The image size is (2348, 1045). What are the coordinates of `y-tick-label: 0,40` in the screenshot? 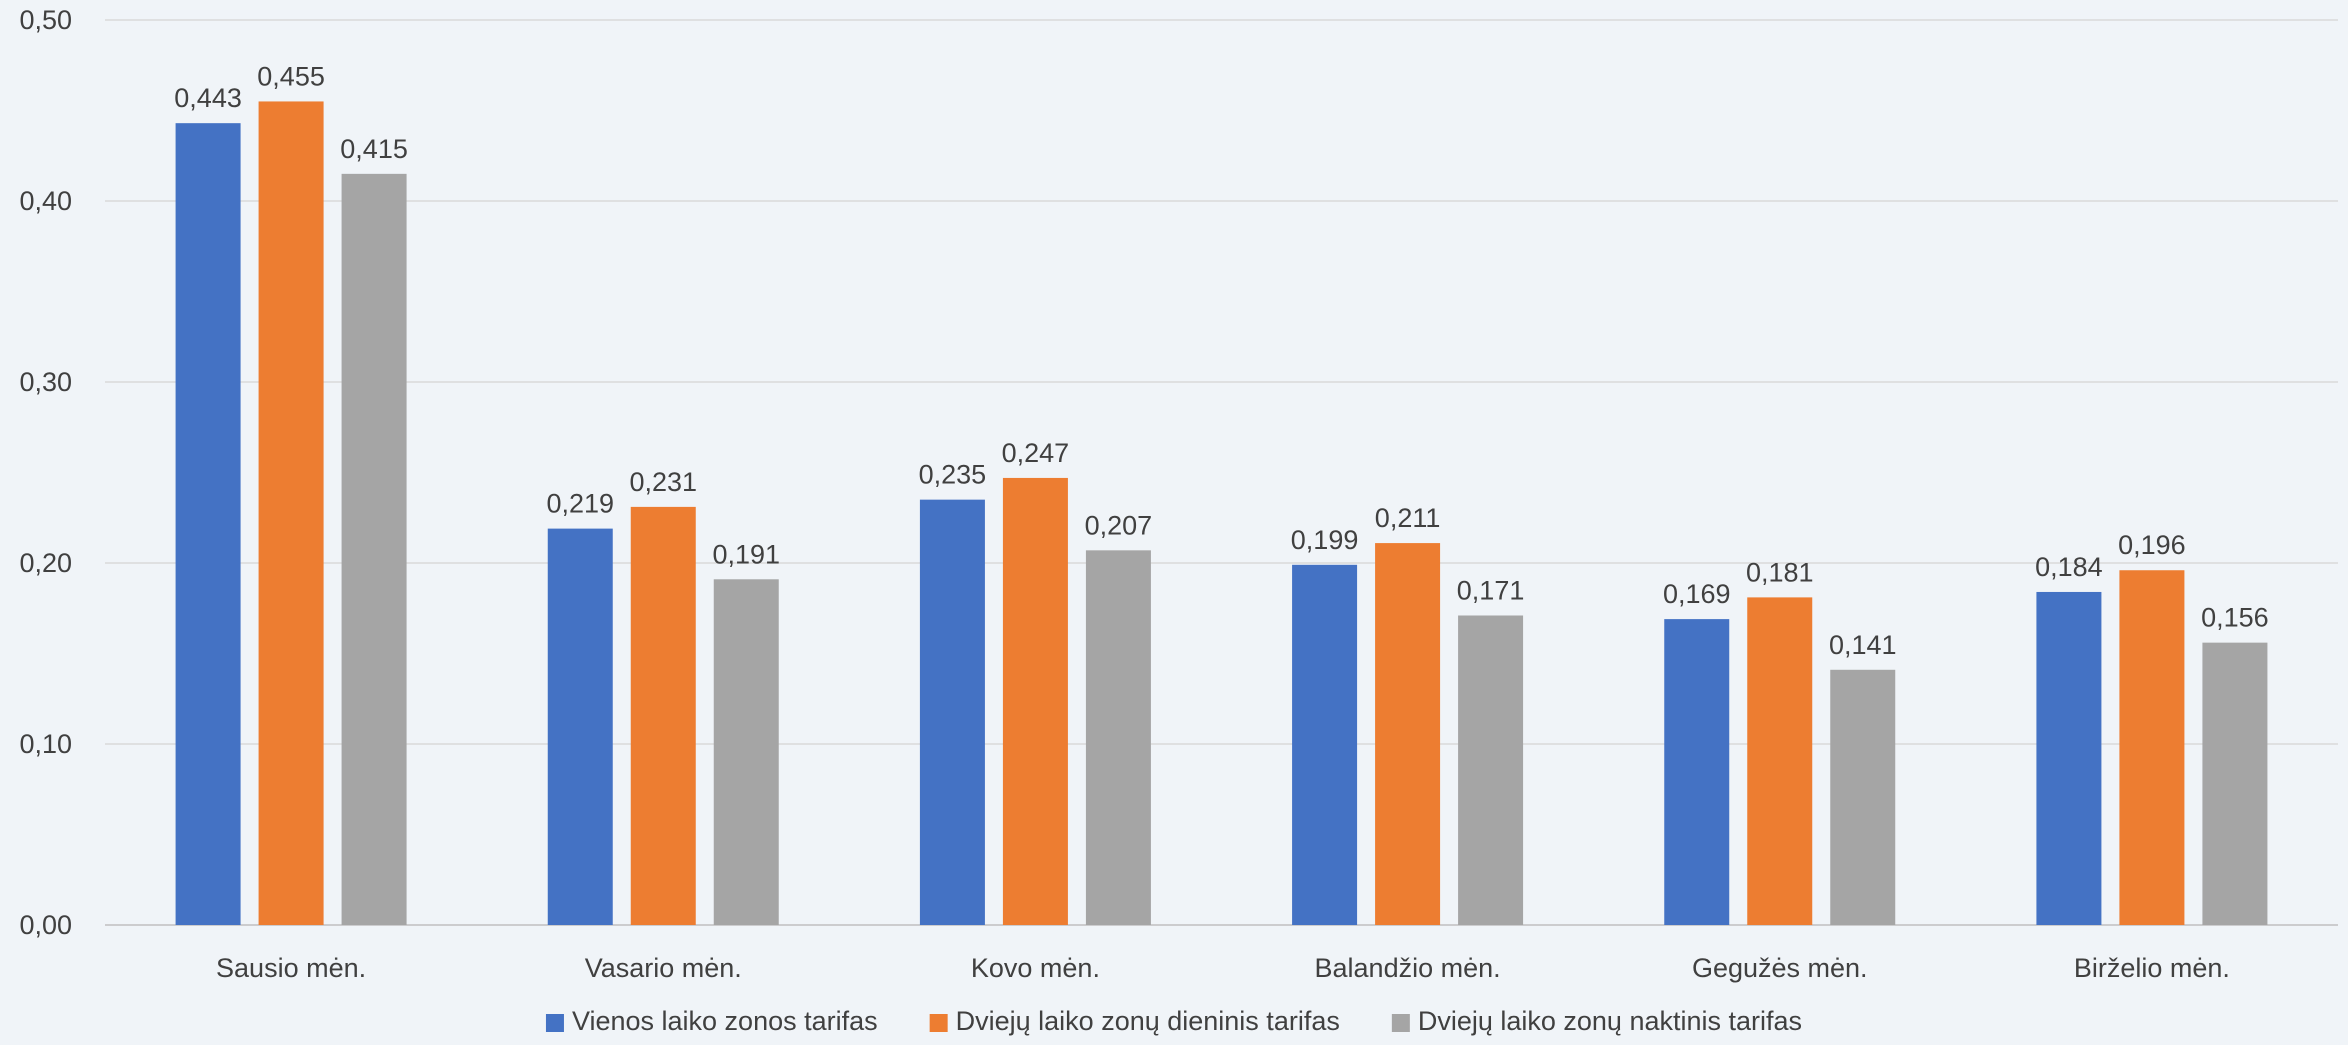 It's located at (45, 201).